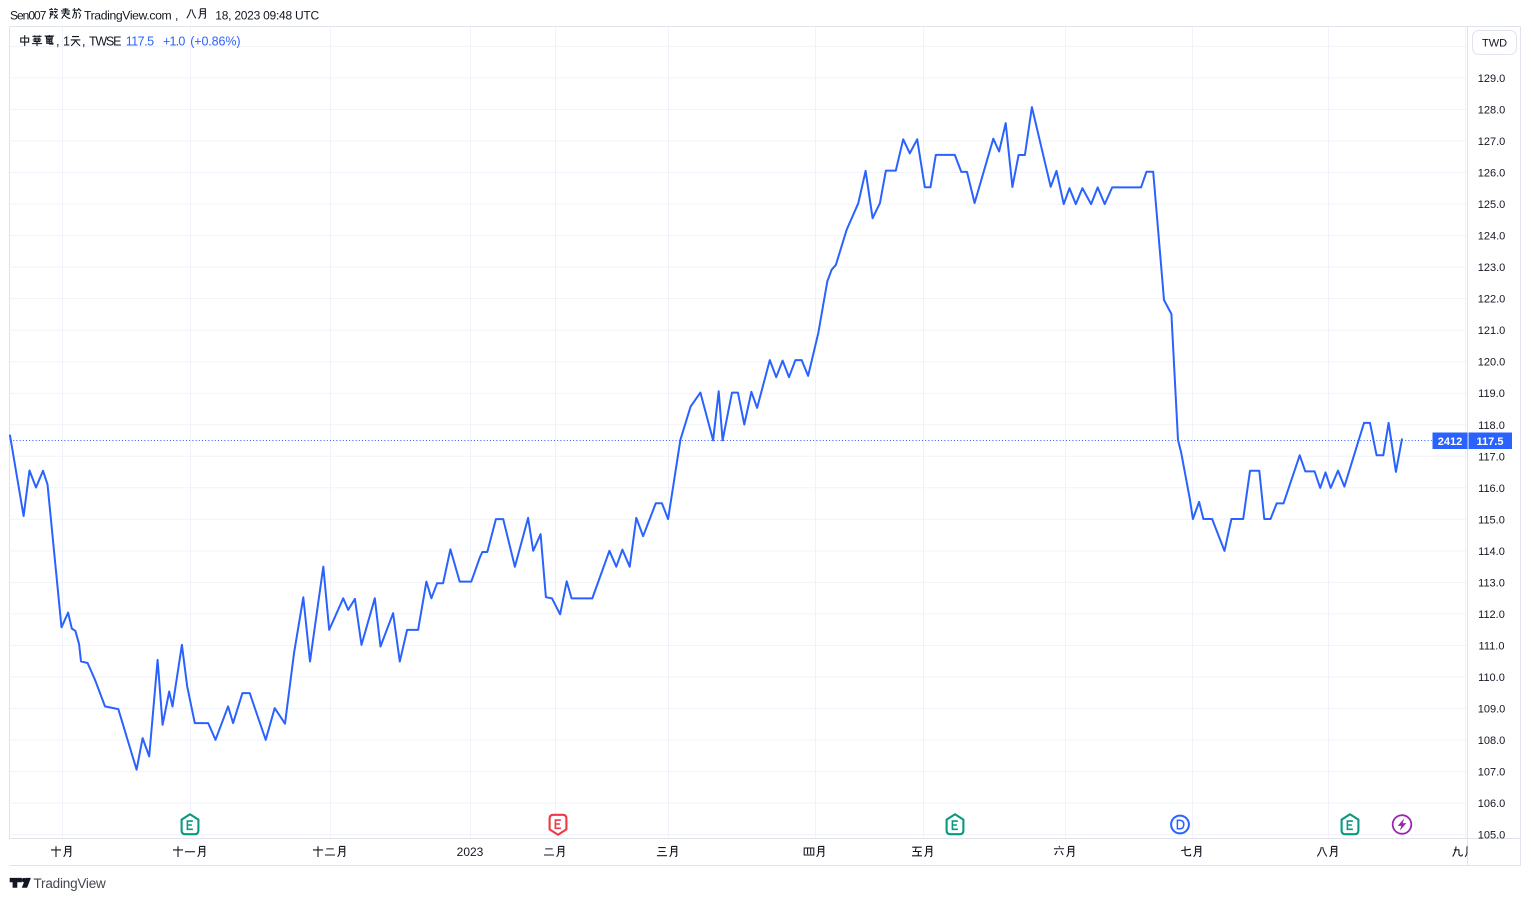  Describe the element at coordinates (215, 42) in the screenshot. I see `svg-text: (+0.86%)` at that location.